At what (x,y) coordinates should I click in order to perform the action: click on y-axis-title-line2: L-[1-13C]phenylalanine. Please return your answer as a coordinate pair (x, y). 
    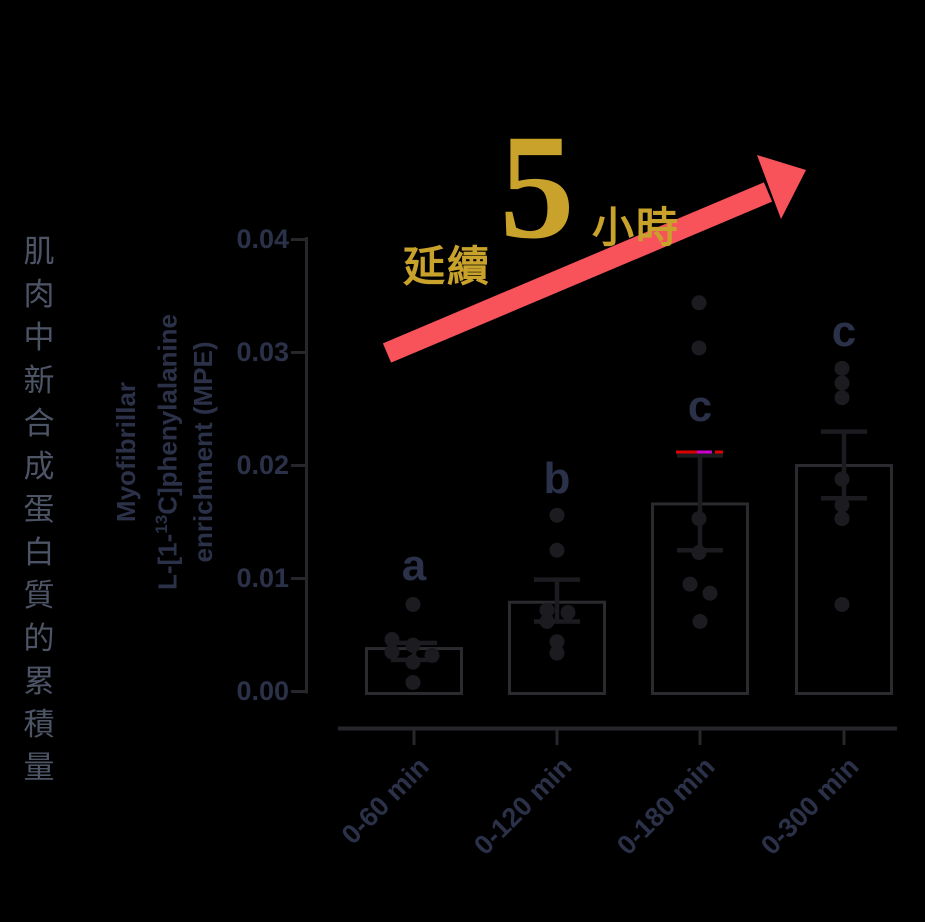
    Looking at the image, I should click on (165, 452).